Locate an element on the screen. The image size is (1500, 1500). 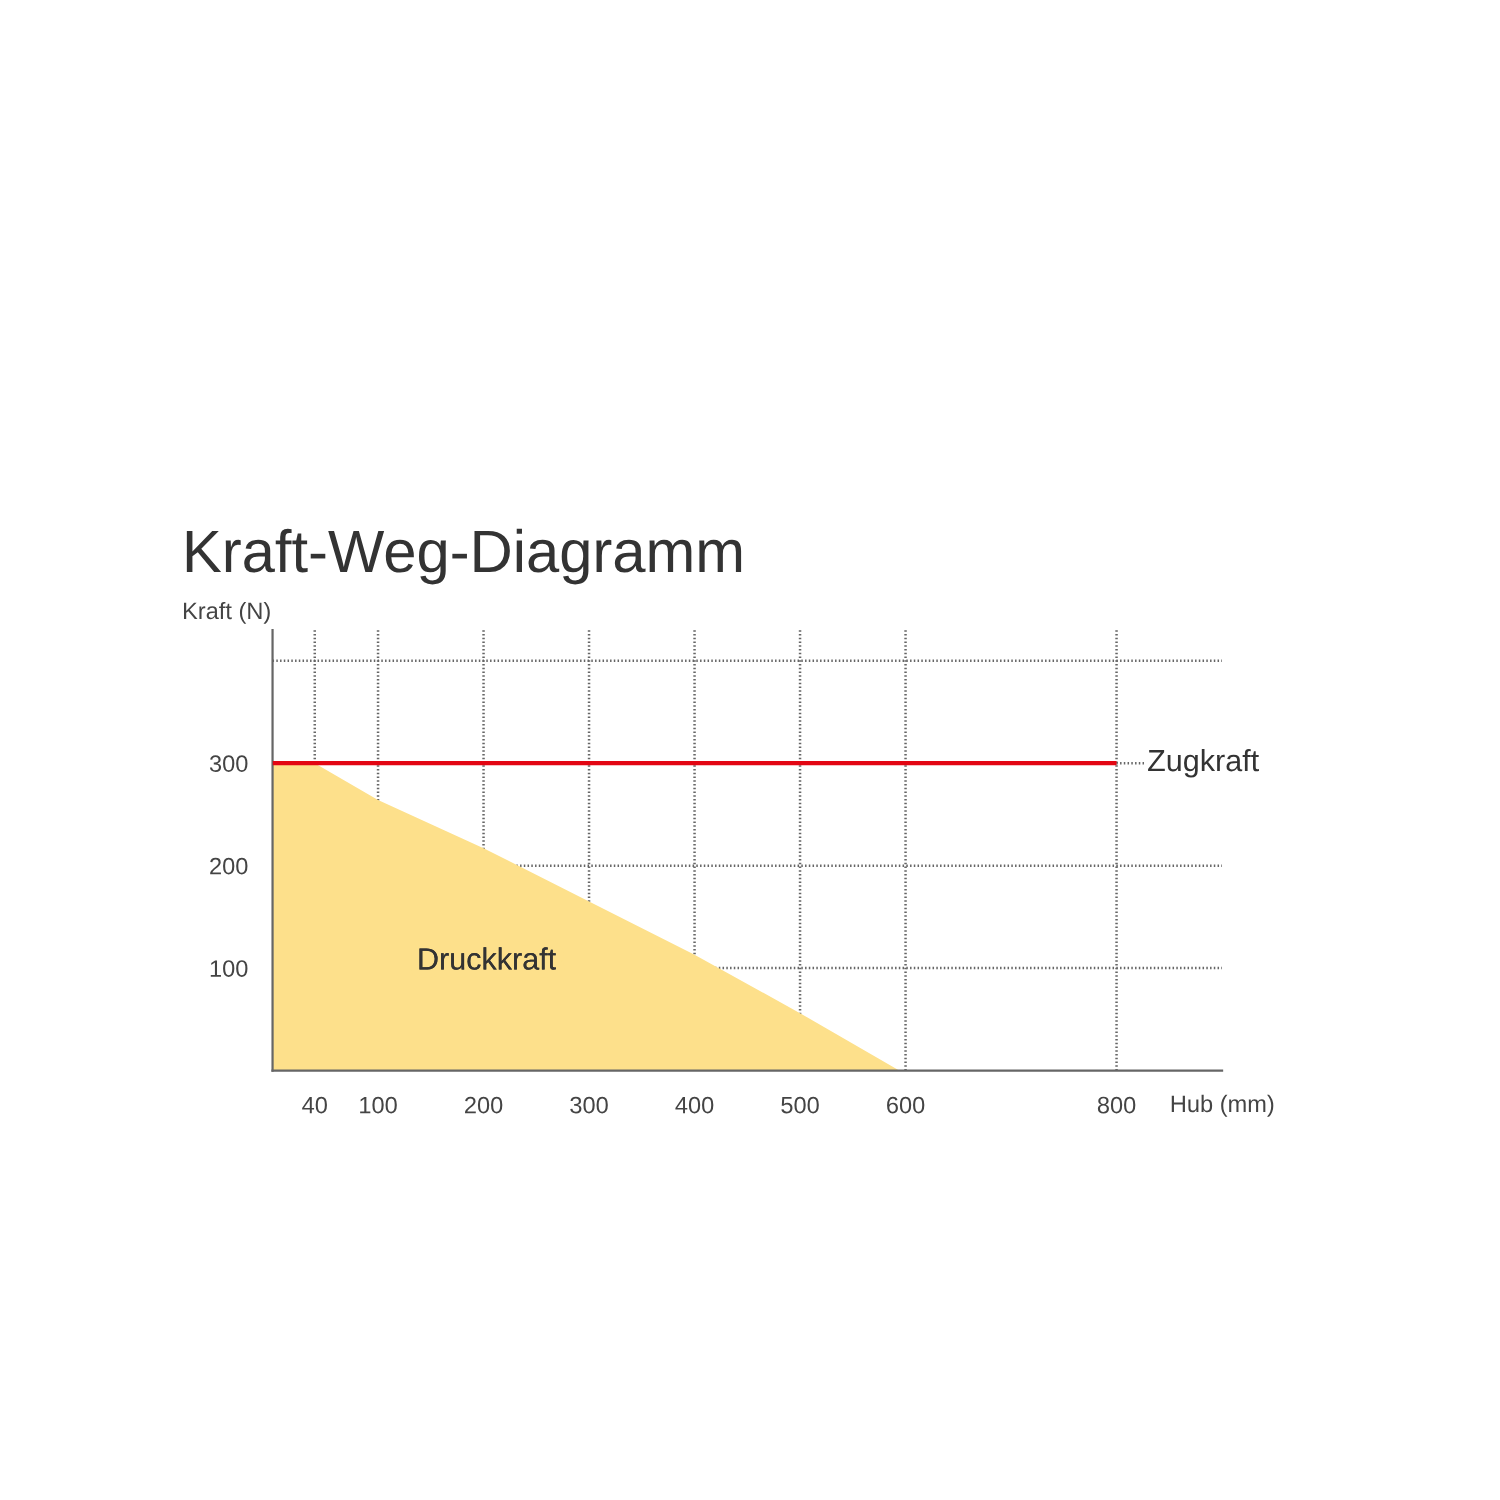
y-tick-label: 300 is located at coordinates (228, 763).